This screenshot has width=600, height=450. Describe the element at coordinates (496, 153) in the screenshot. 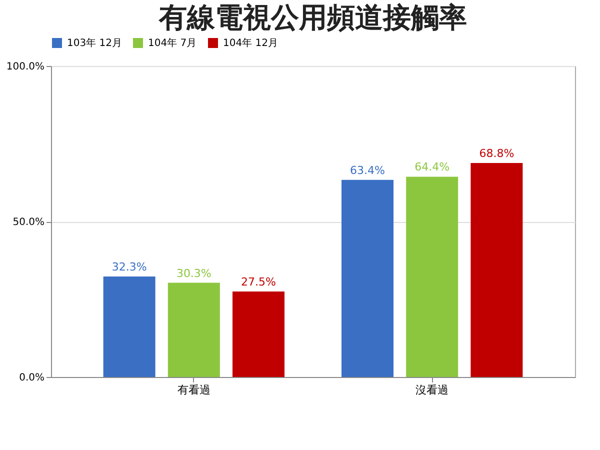

I see `data-label: 68.8%` at that location.